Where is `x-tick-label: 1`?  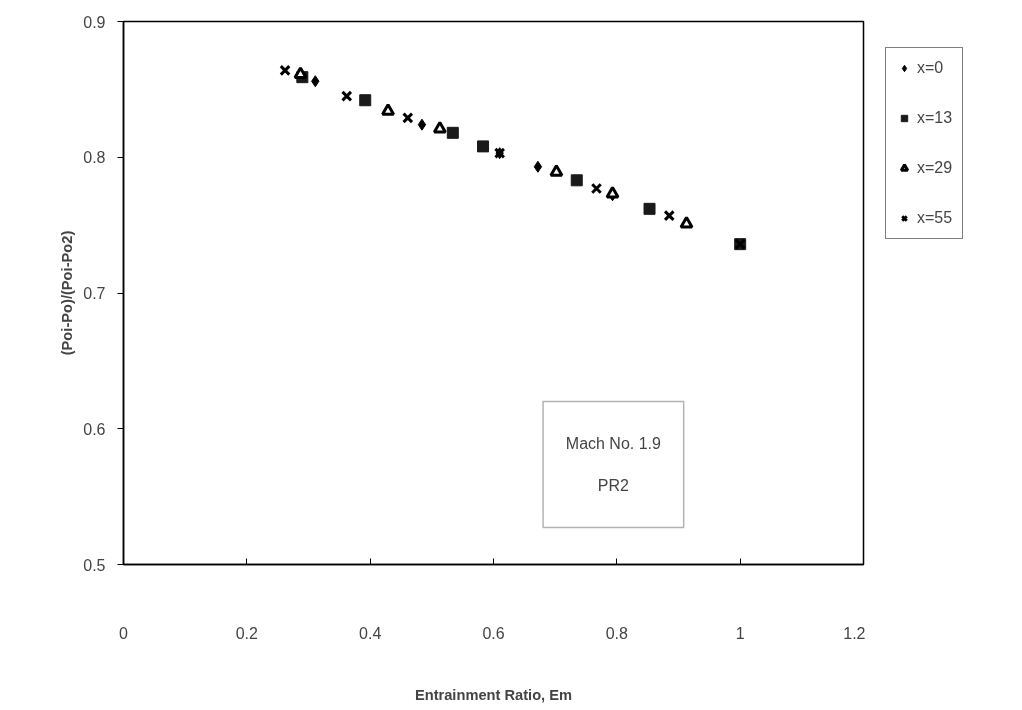 x-tick-label: 1 is located at coordinates (740, 633).